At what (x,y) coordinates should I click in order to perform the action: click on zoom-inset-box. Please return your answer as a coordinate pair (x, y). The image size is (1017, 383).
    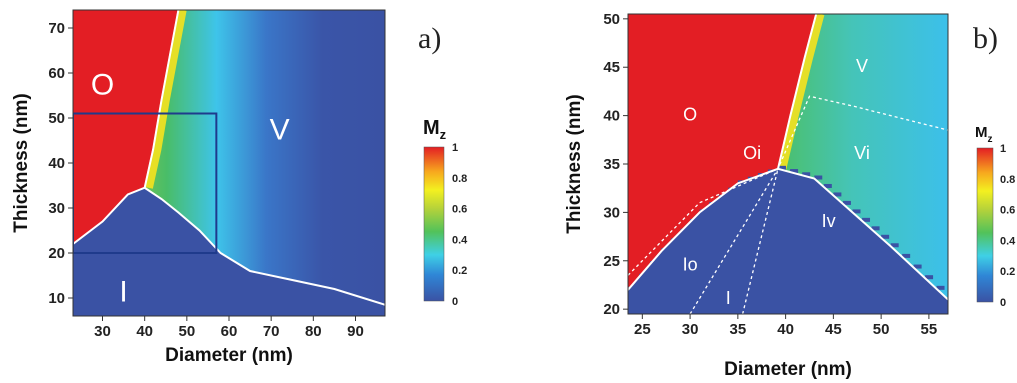
    Looking at the image, I should click on (145, 183).